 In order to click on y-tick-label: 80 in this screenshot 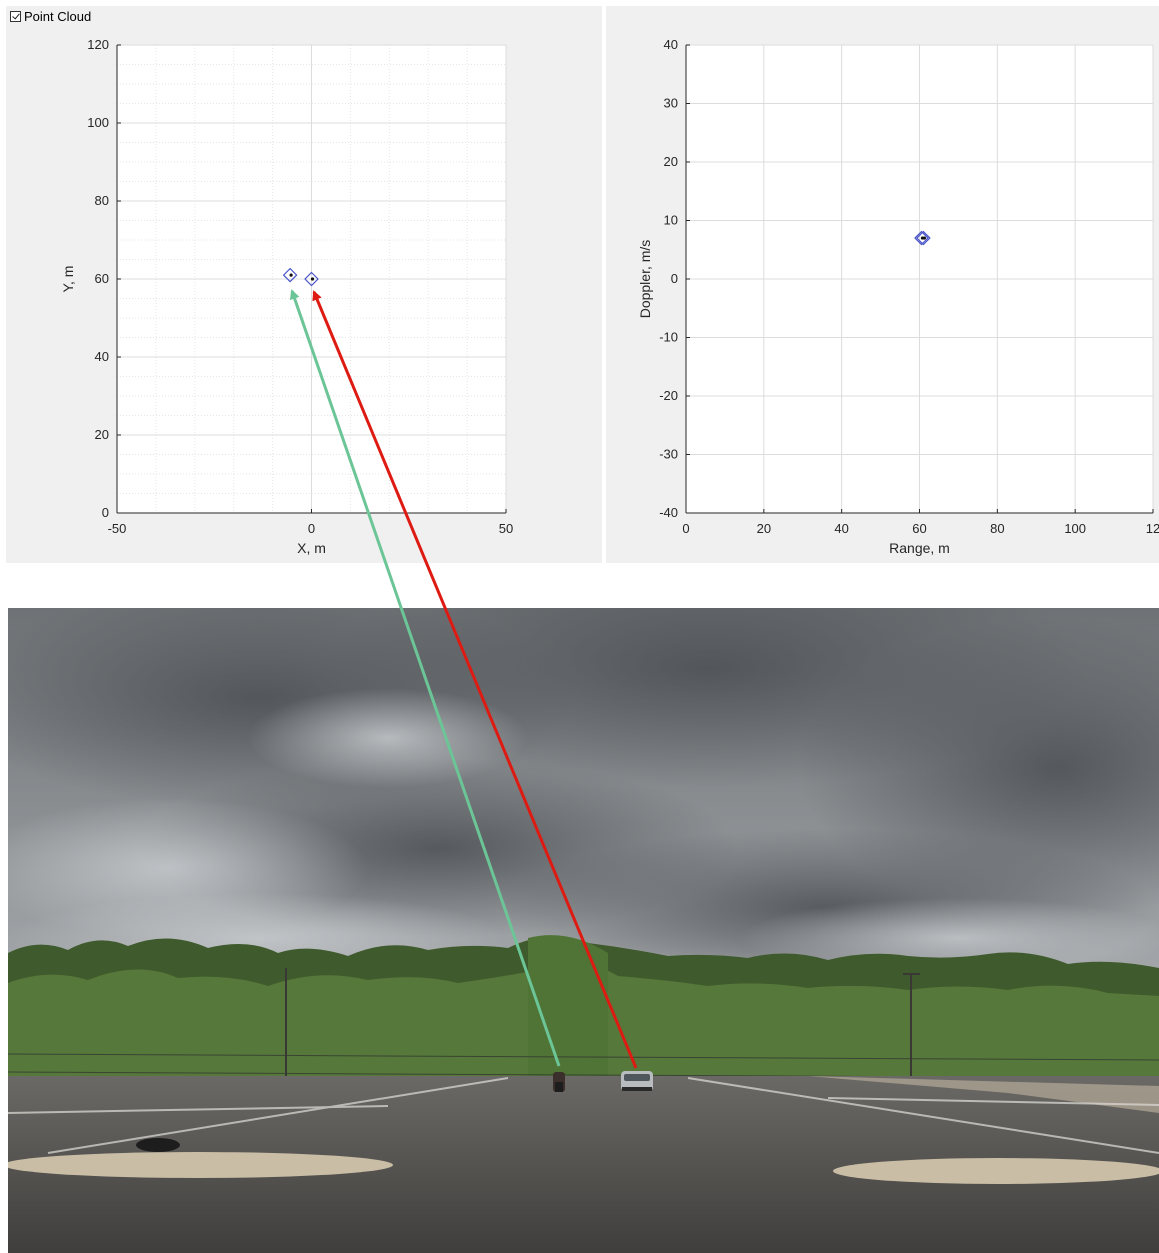, I will do `click(102, 200)`.